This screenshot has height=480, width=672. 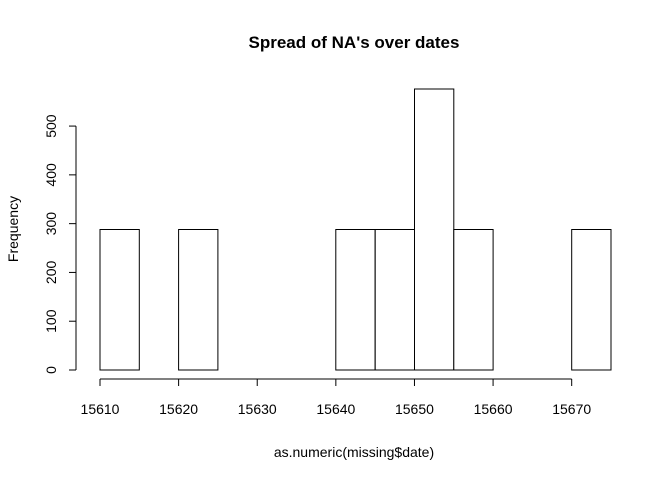 What do you see at coordinates (414, 409) in the screenshot?
I see `x-tick-label: 15650` at bounding box center [414, 409].